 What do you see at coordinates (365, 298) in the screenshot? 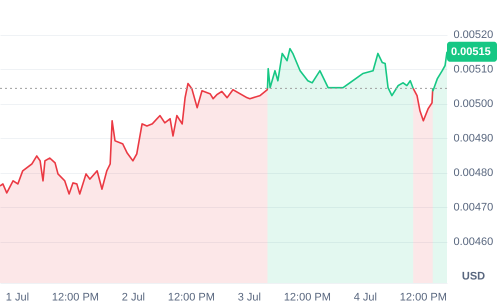
I see `x-tick-label: 4 Jul` at bounding box center [365, 298].